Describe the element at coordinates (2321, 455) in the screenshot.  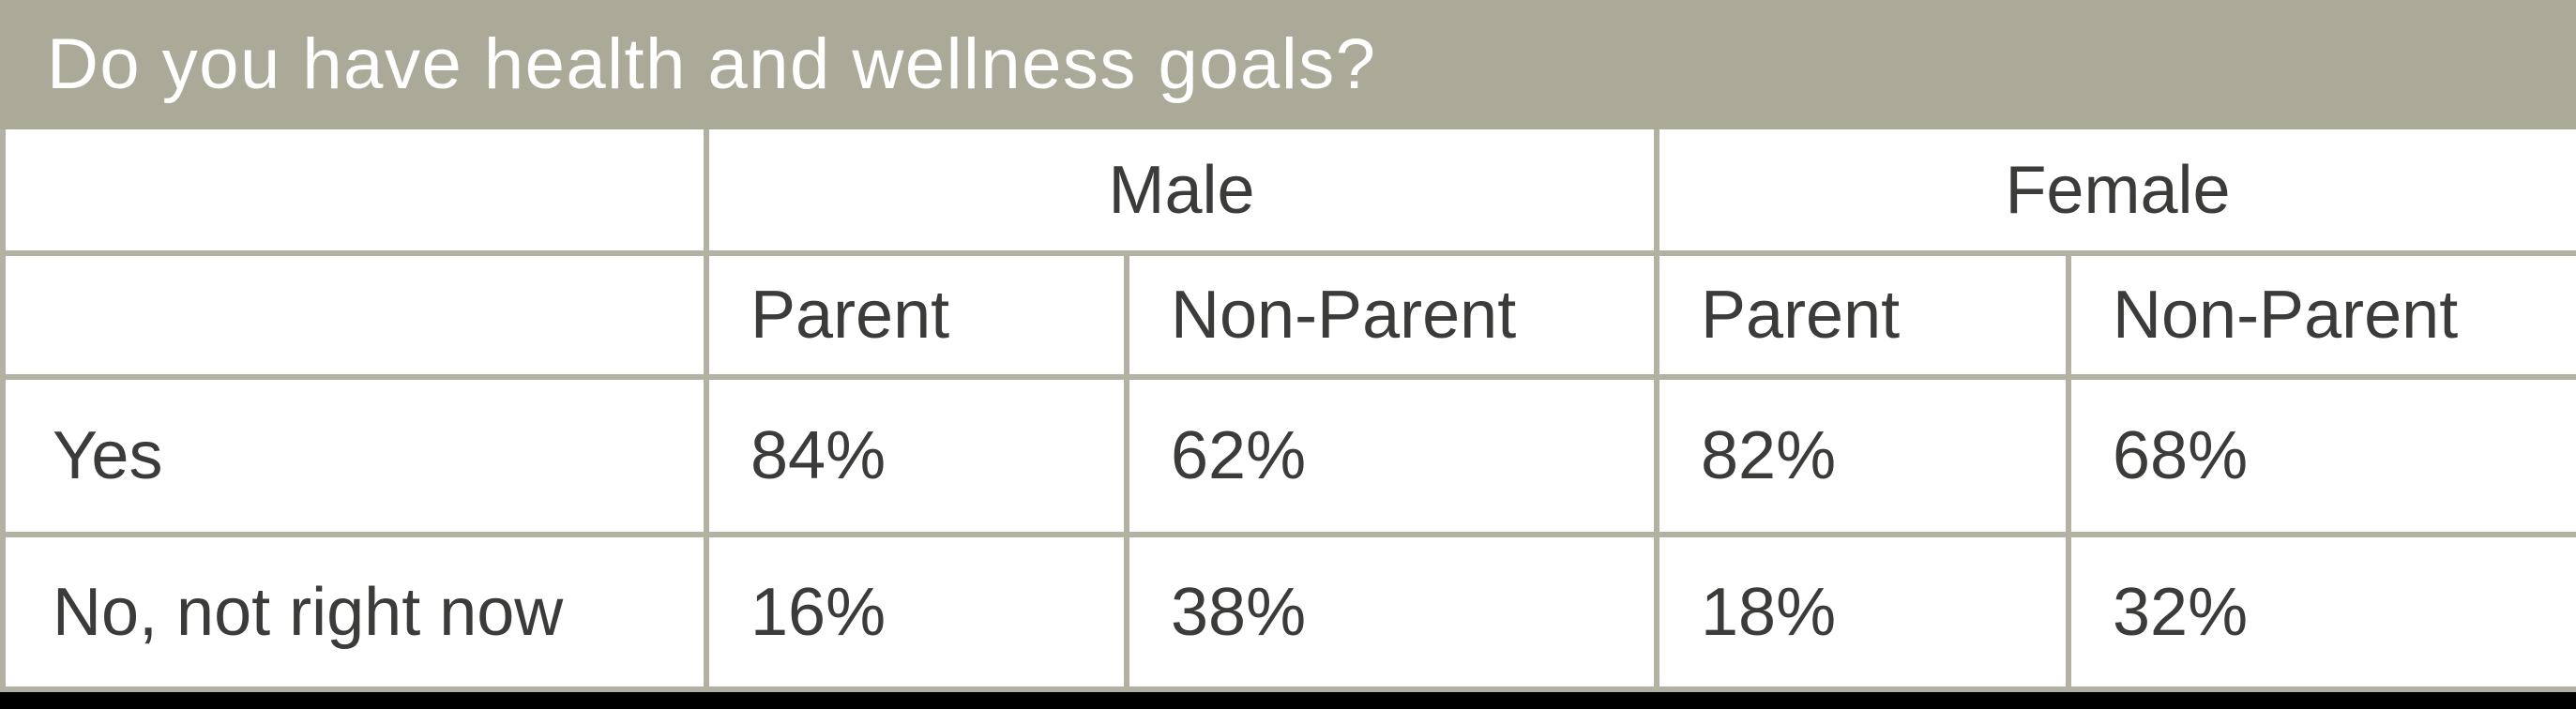
I see `data-cell-yes-female-non-parent: 68%` at that location.